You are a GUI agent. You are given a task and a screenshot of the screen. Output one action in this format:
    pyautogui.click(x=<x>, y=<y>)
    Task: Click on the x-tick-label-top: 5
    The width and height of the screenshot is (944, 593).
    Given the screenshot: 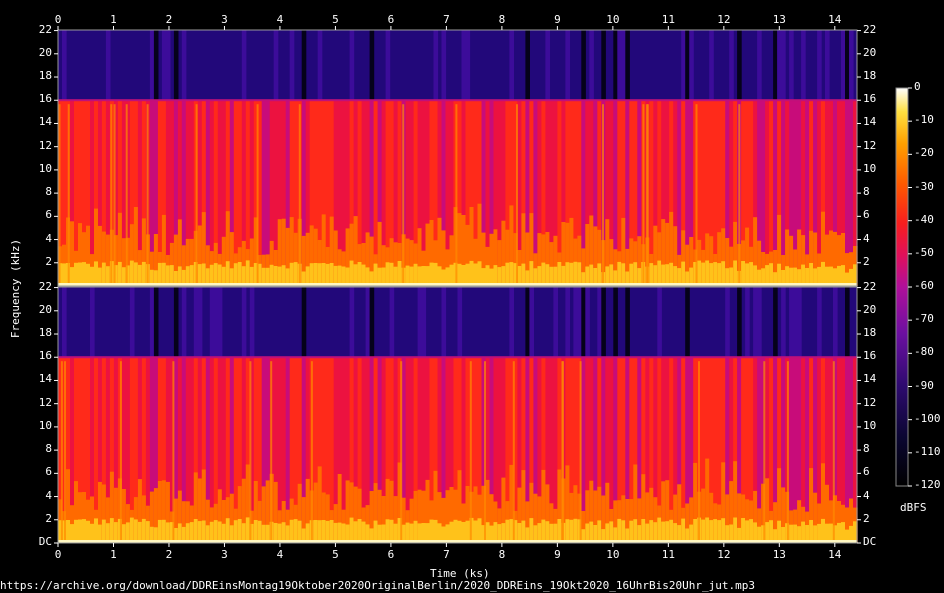 What is the action you would take?
    pyautogui.click(x=335, y=19)
    